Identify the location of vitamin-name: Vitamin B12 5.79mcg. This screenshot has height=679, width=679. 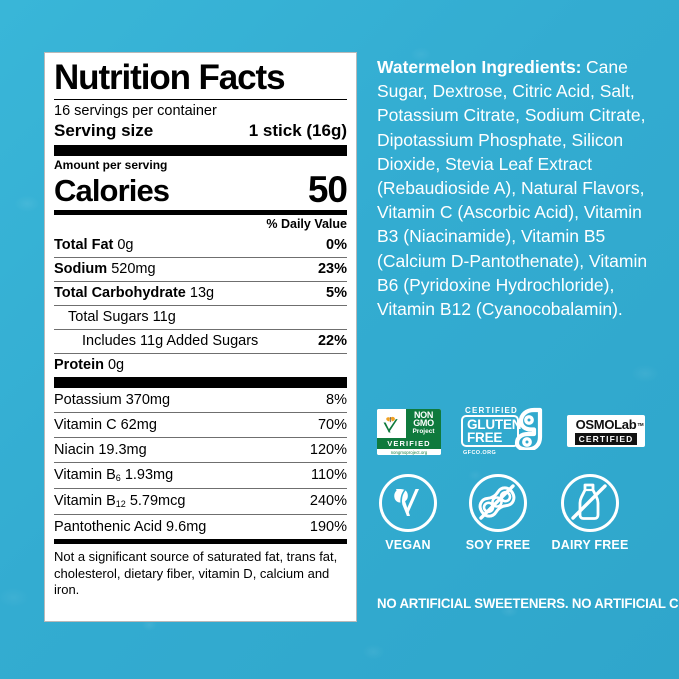
(120, 500).